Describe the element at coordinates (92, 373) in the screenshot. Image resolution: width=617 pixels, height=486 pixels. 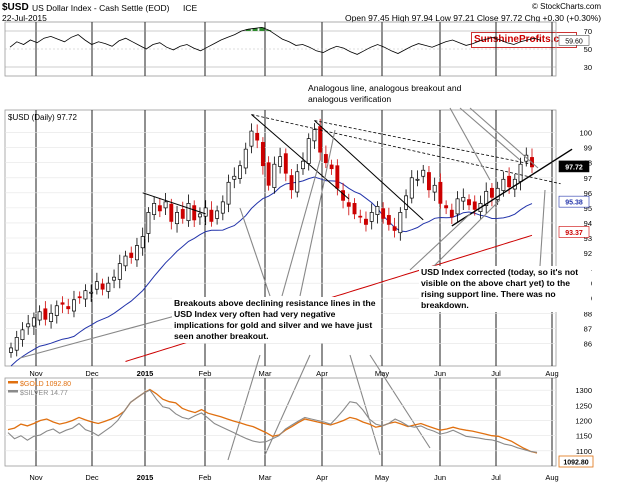
I see `price-x-label: Dec` at that location.